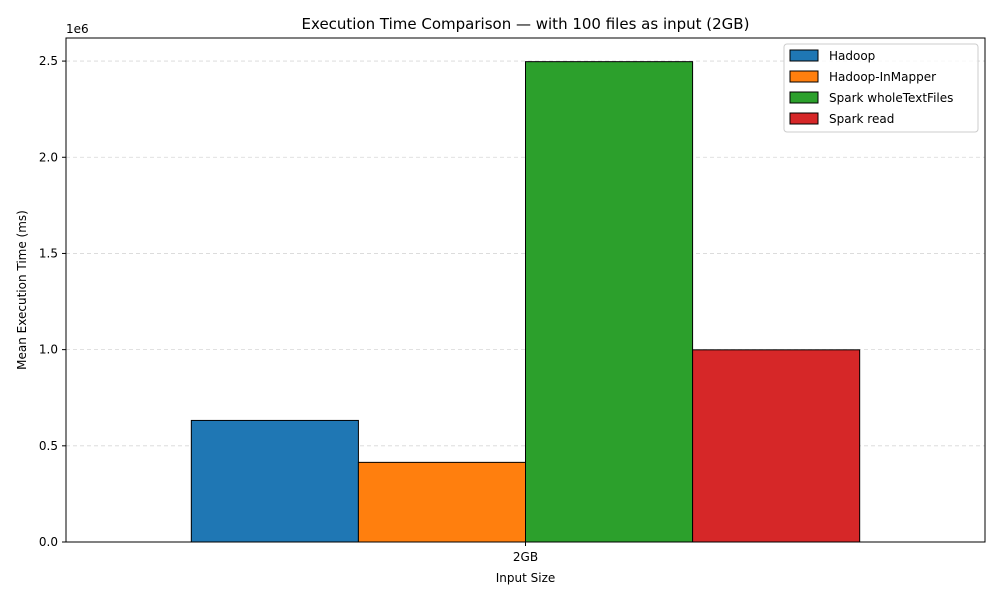 The height and width of the screenshot is (600, 1000). What do you see at coordinates (48, 446) in the screenshot?
I see `y-tick-label: 0.5` at bounding box center [48, 446].